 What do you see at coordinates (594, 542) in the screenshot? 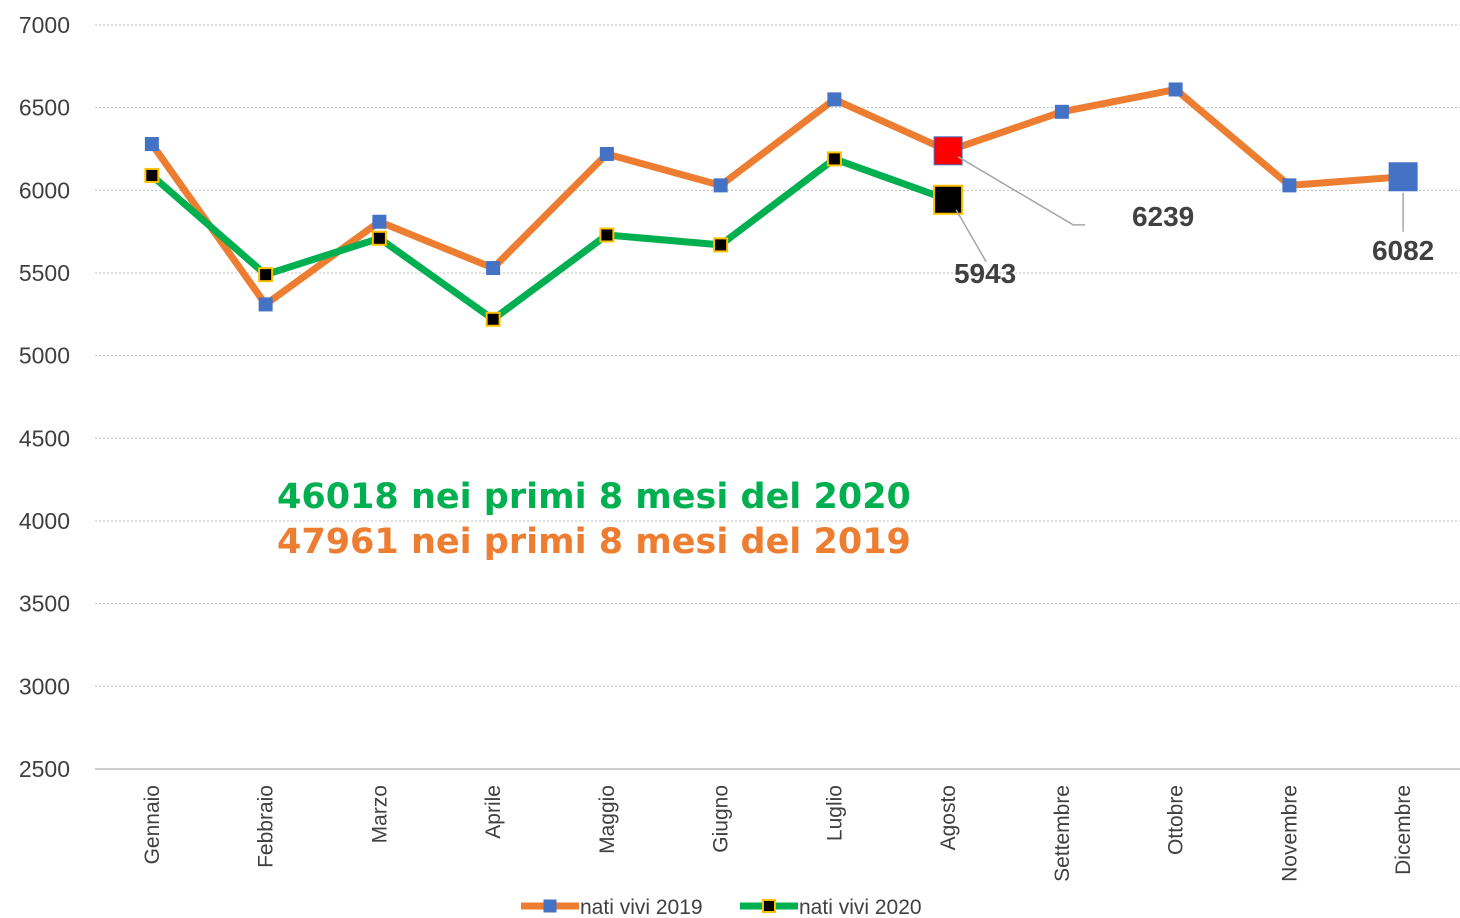
I see `annotation: 47961 nei primi 8 mesi del 2019` at bounding box center [594, 542].